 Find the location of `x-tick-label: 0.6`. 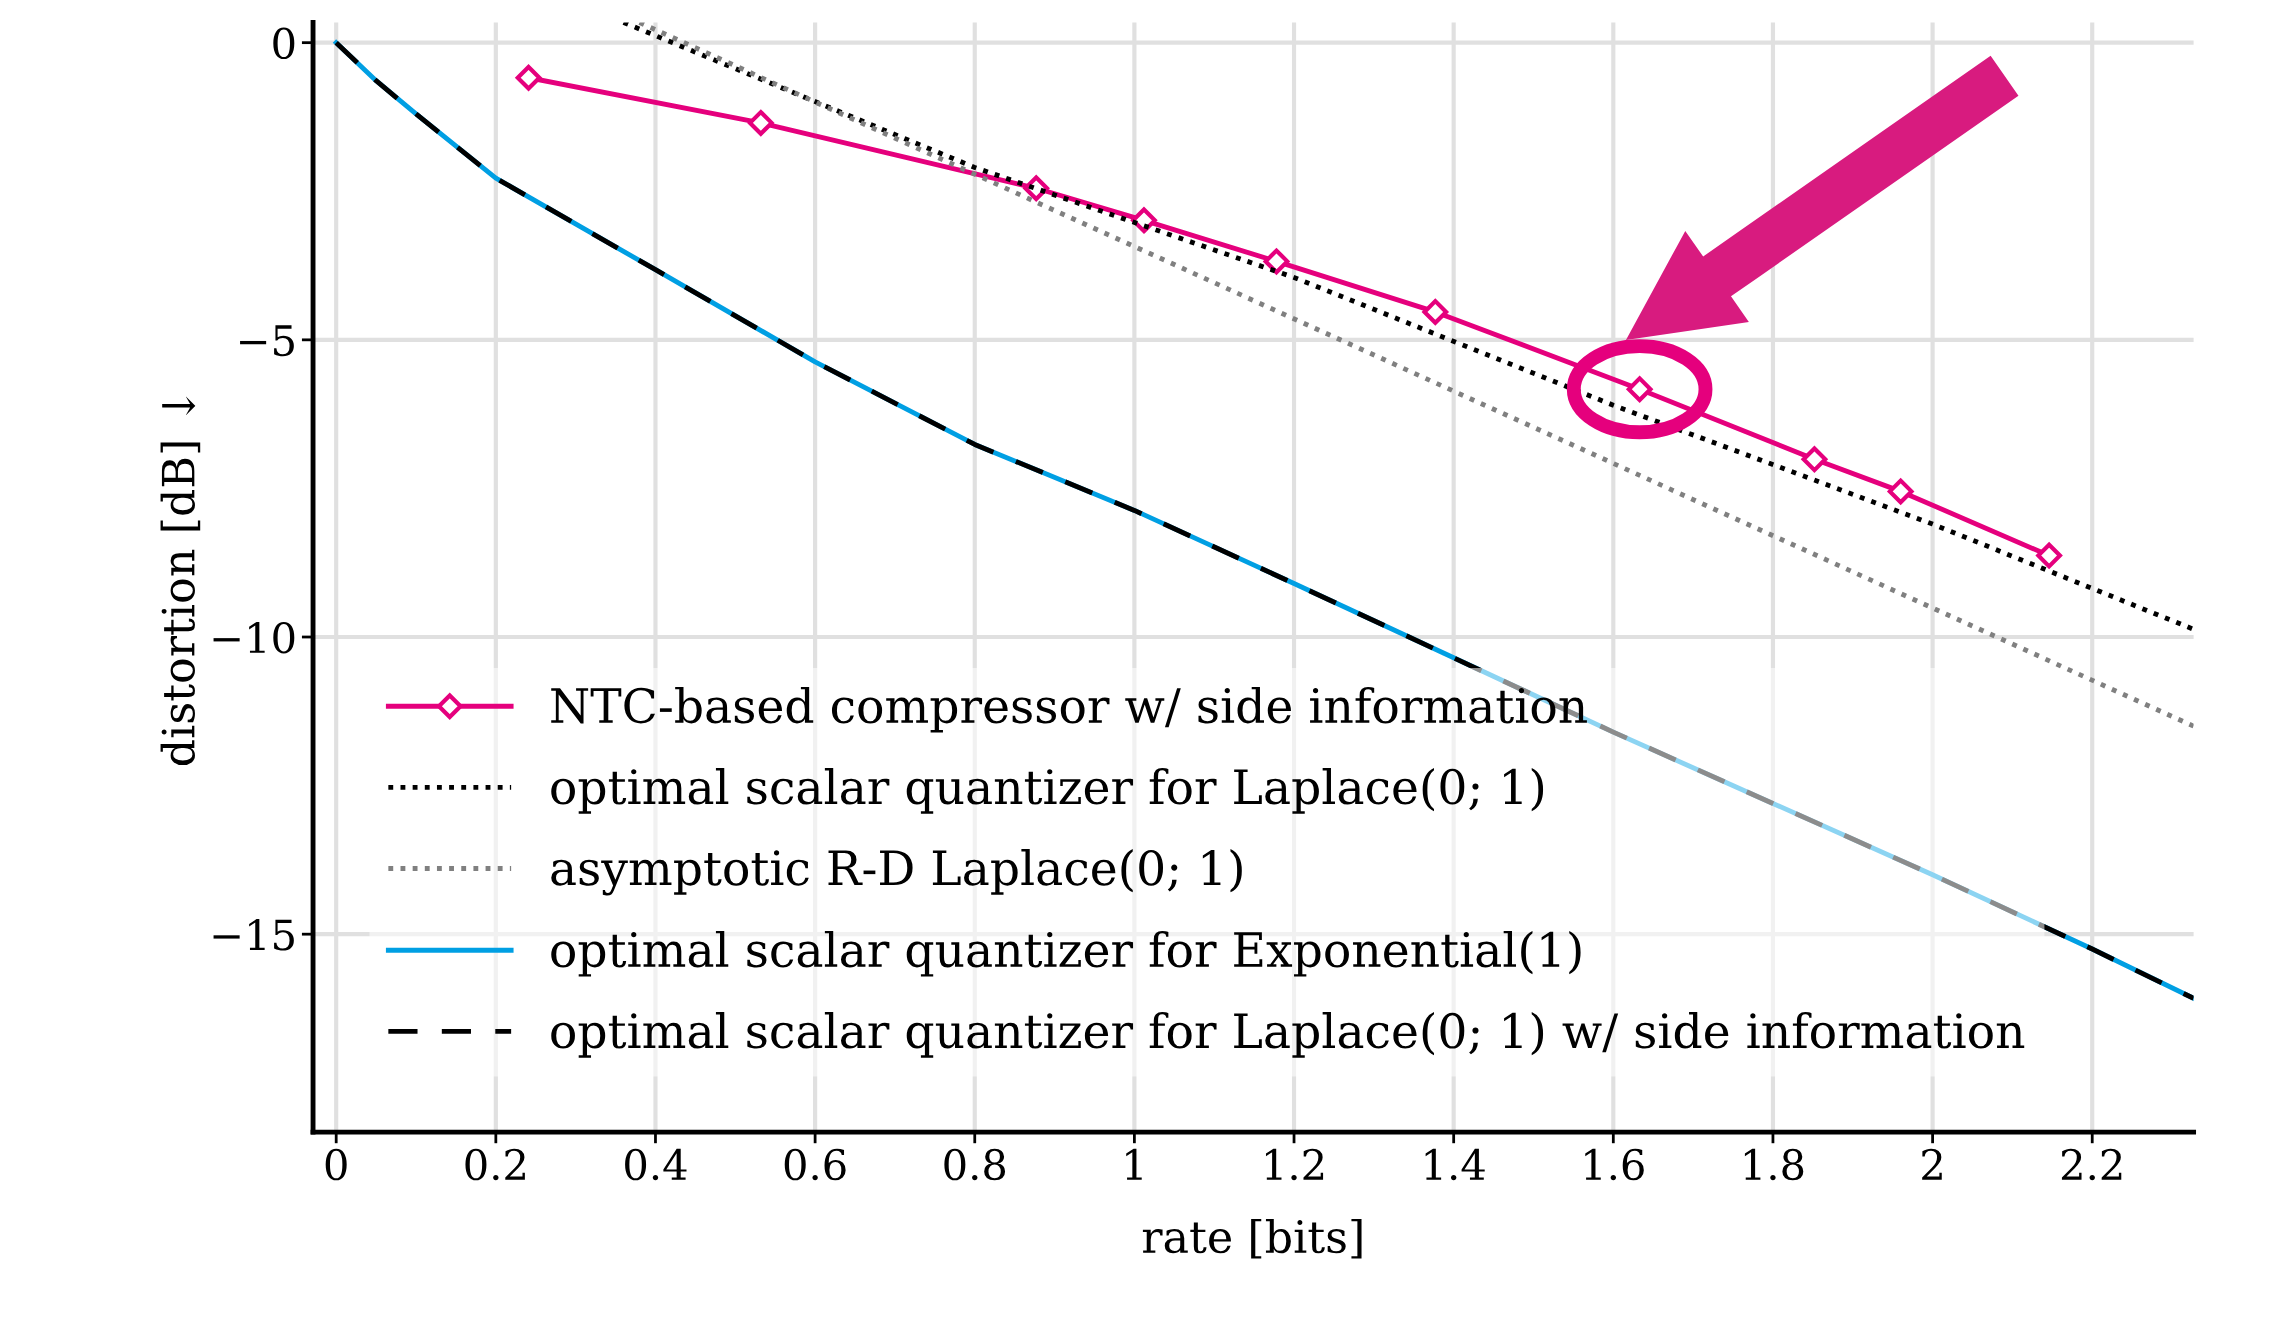

x-tick-label: 0.6 is located at coordinates (815, 1164).